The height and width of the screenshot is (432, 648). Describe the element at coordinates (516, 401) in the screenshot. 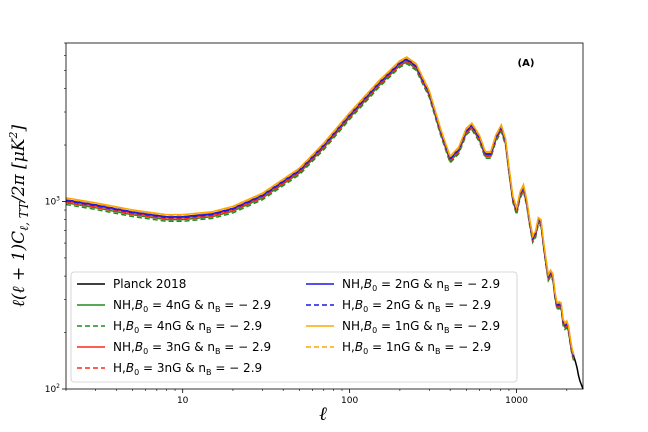

I see `x-tick-label-2: 1000` at that location.